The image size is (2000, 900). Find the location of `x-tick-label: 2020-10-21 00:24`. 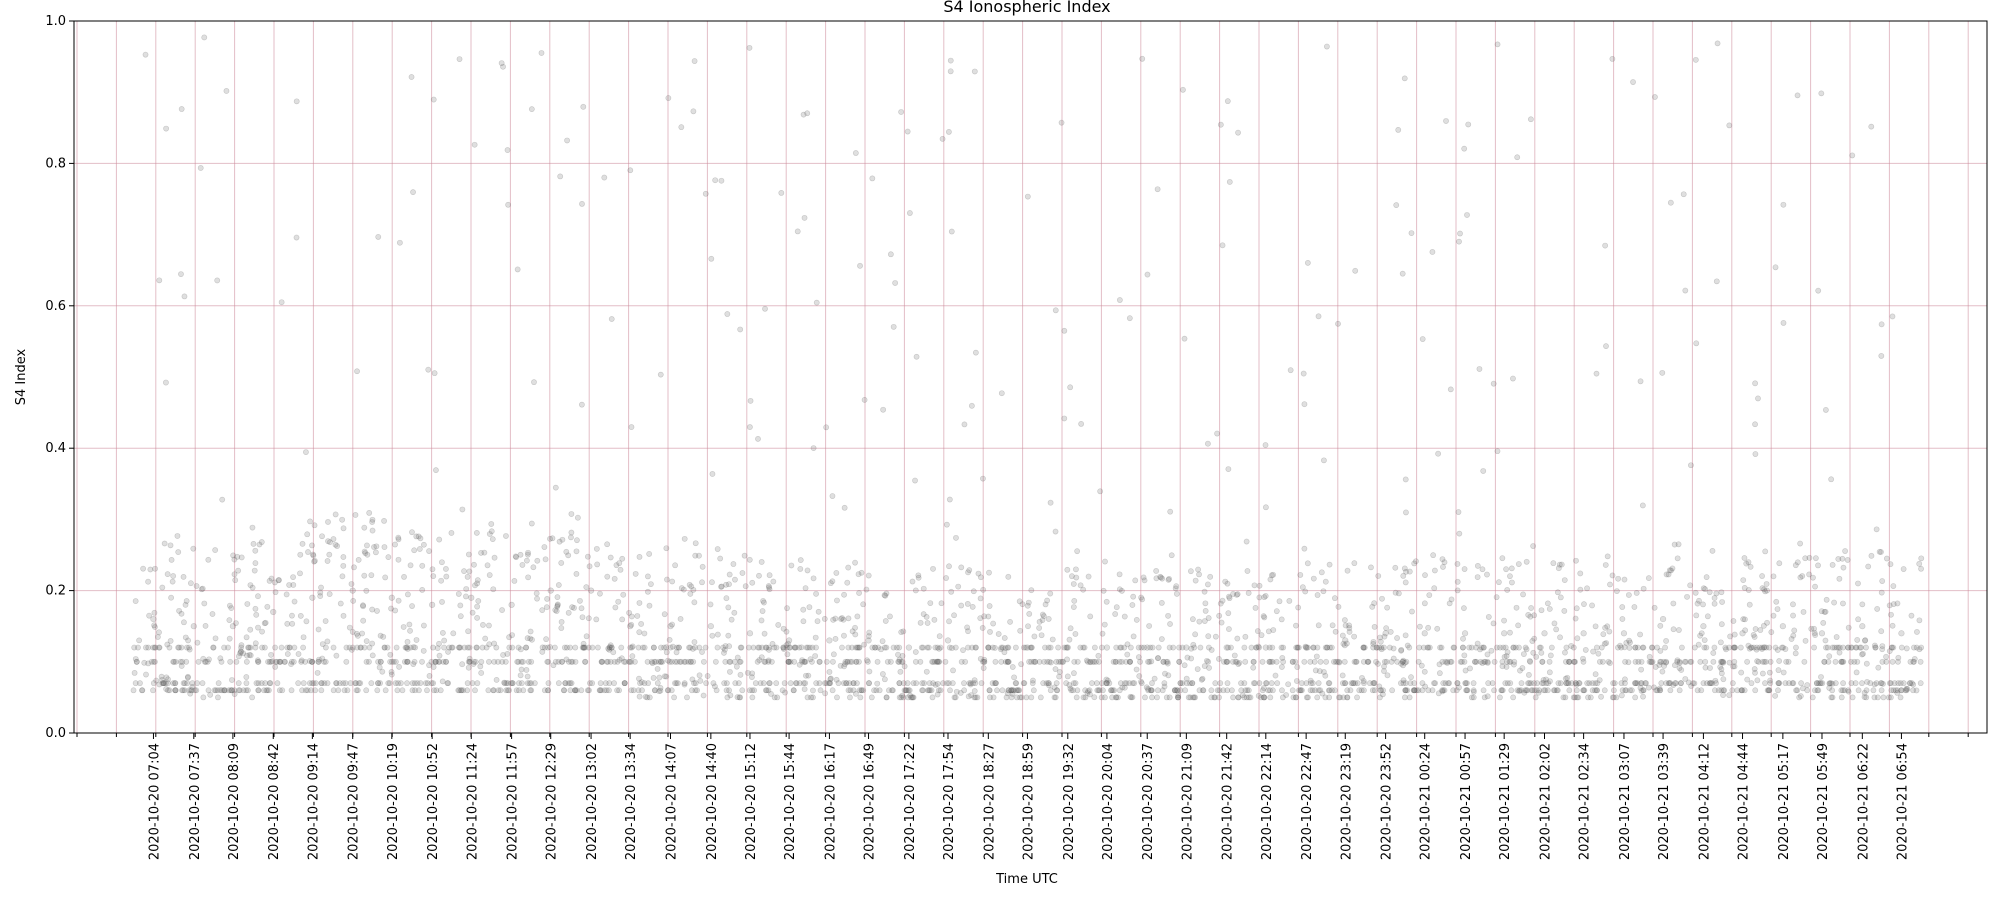

x-tick-label: 2020-10-21 00:24 is located at coordinates (1426, 801).